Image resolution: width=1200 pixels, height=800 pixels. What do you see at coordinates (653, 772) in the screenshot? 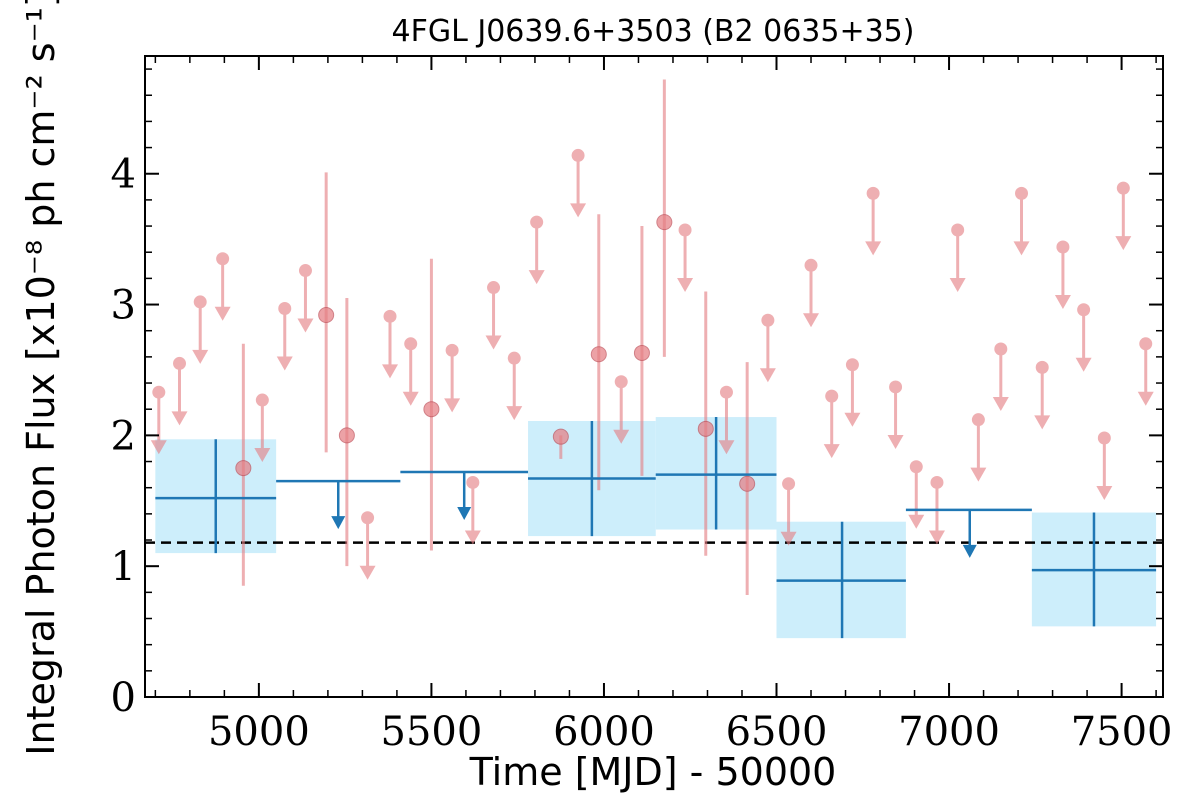
I see `x-axis-label: Time [MJD] - 50000` at bounding box center [653, 772].